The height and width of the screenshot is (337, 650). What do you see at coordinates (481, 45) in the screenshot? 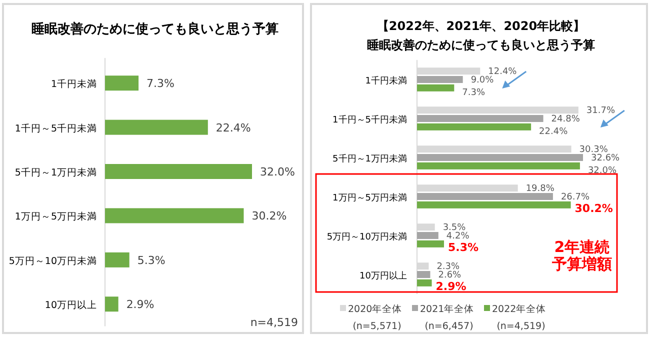
I see `chart-subtitle: 睡眠改善のために使っても良いと思う予算` at bounding box center [481, 45].